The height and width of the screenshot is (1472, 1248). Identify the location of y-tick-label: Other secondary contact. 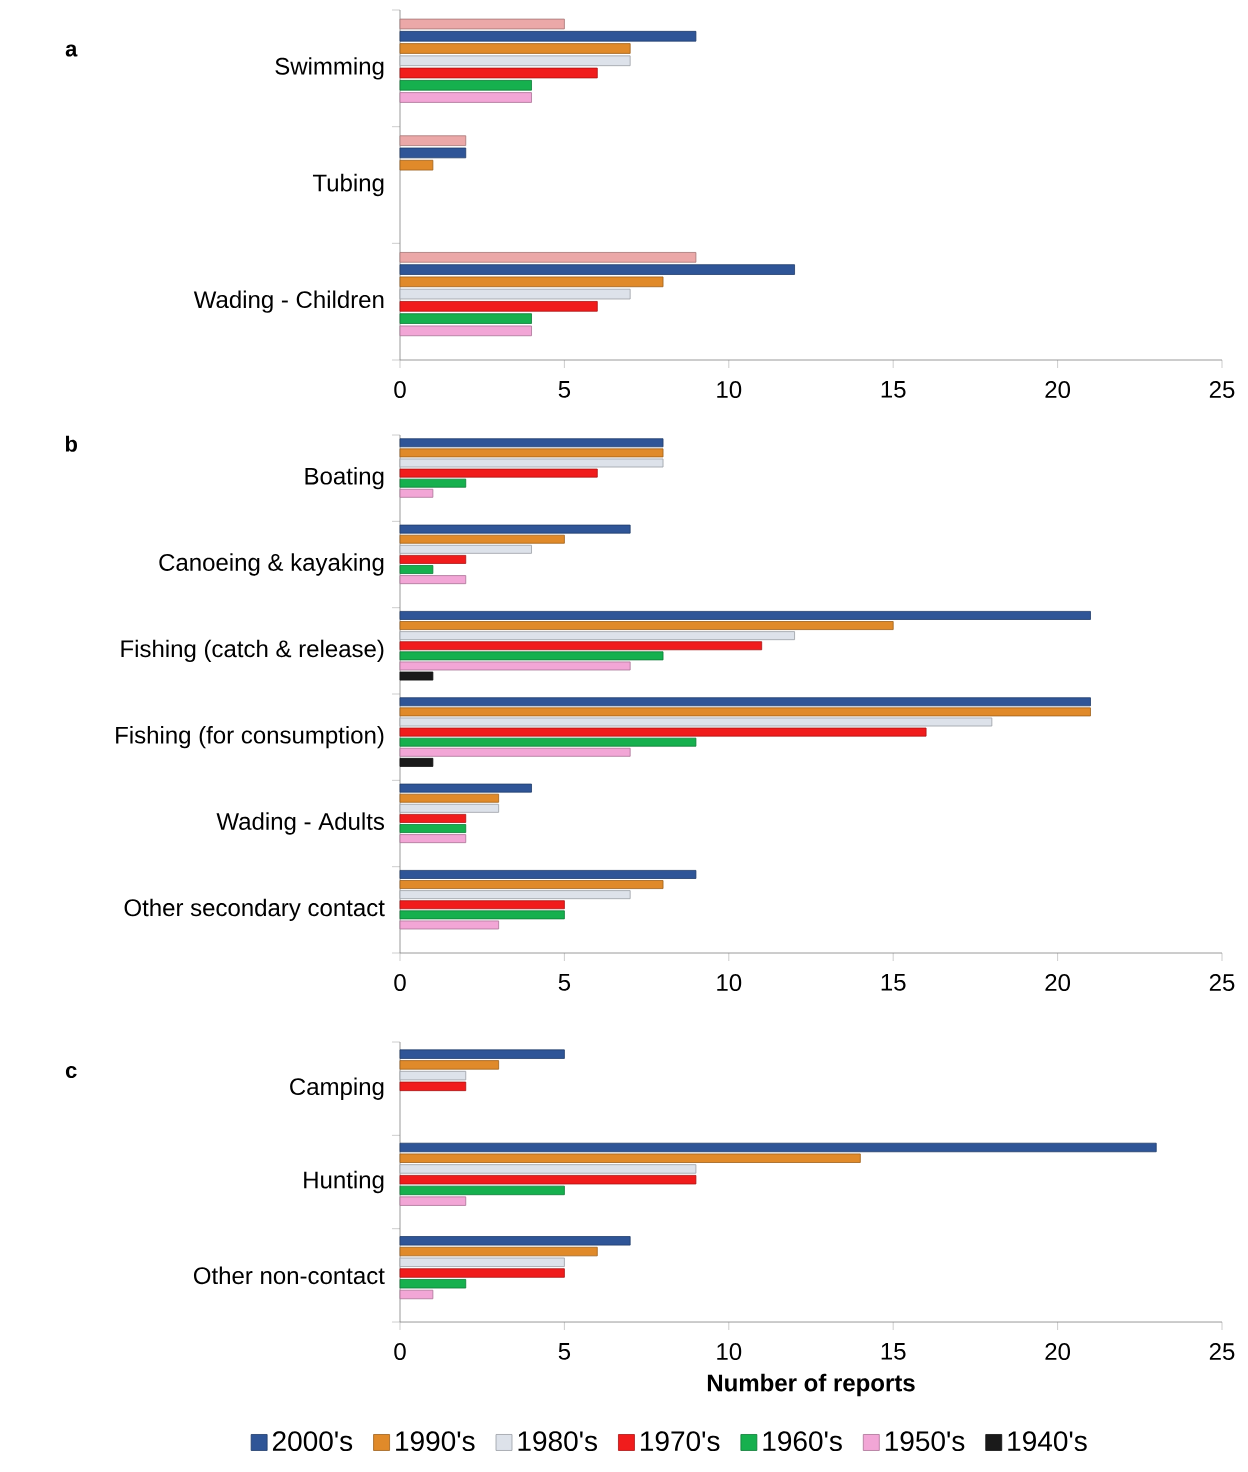
(254, 910).